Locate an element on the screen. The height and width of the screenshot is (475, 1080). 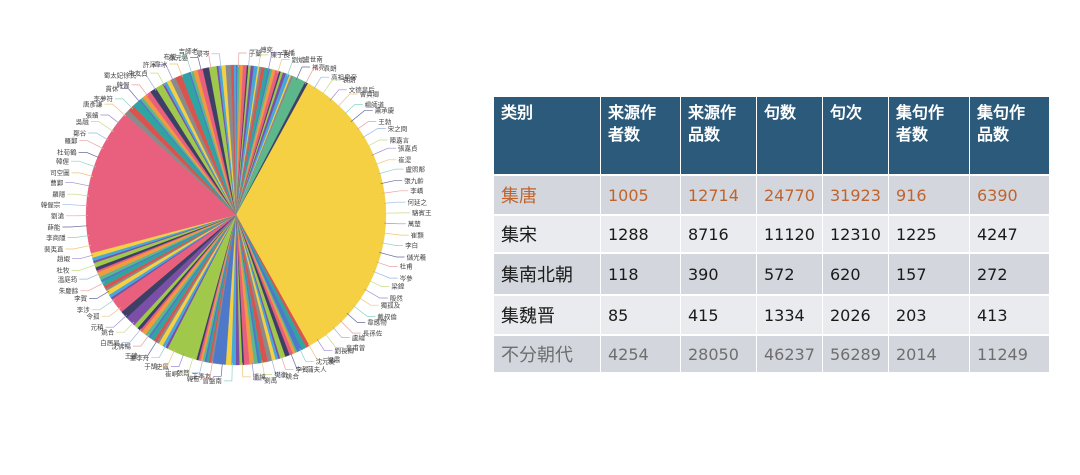
header-jiju-works: 集句作 品数 is located at coordinates (1009, 136).